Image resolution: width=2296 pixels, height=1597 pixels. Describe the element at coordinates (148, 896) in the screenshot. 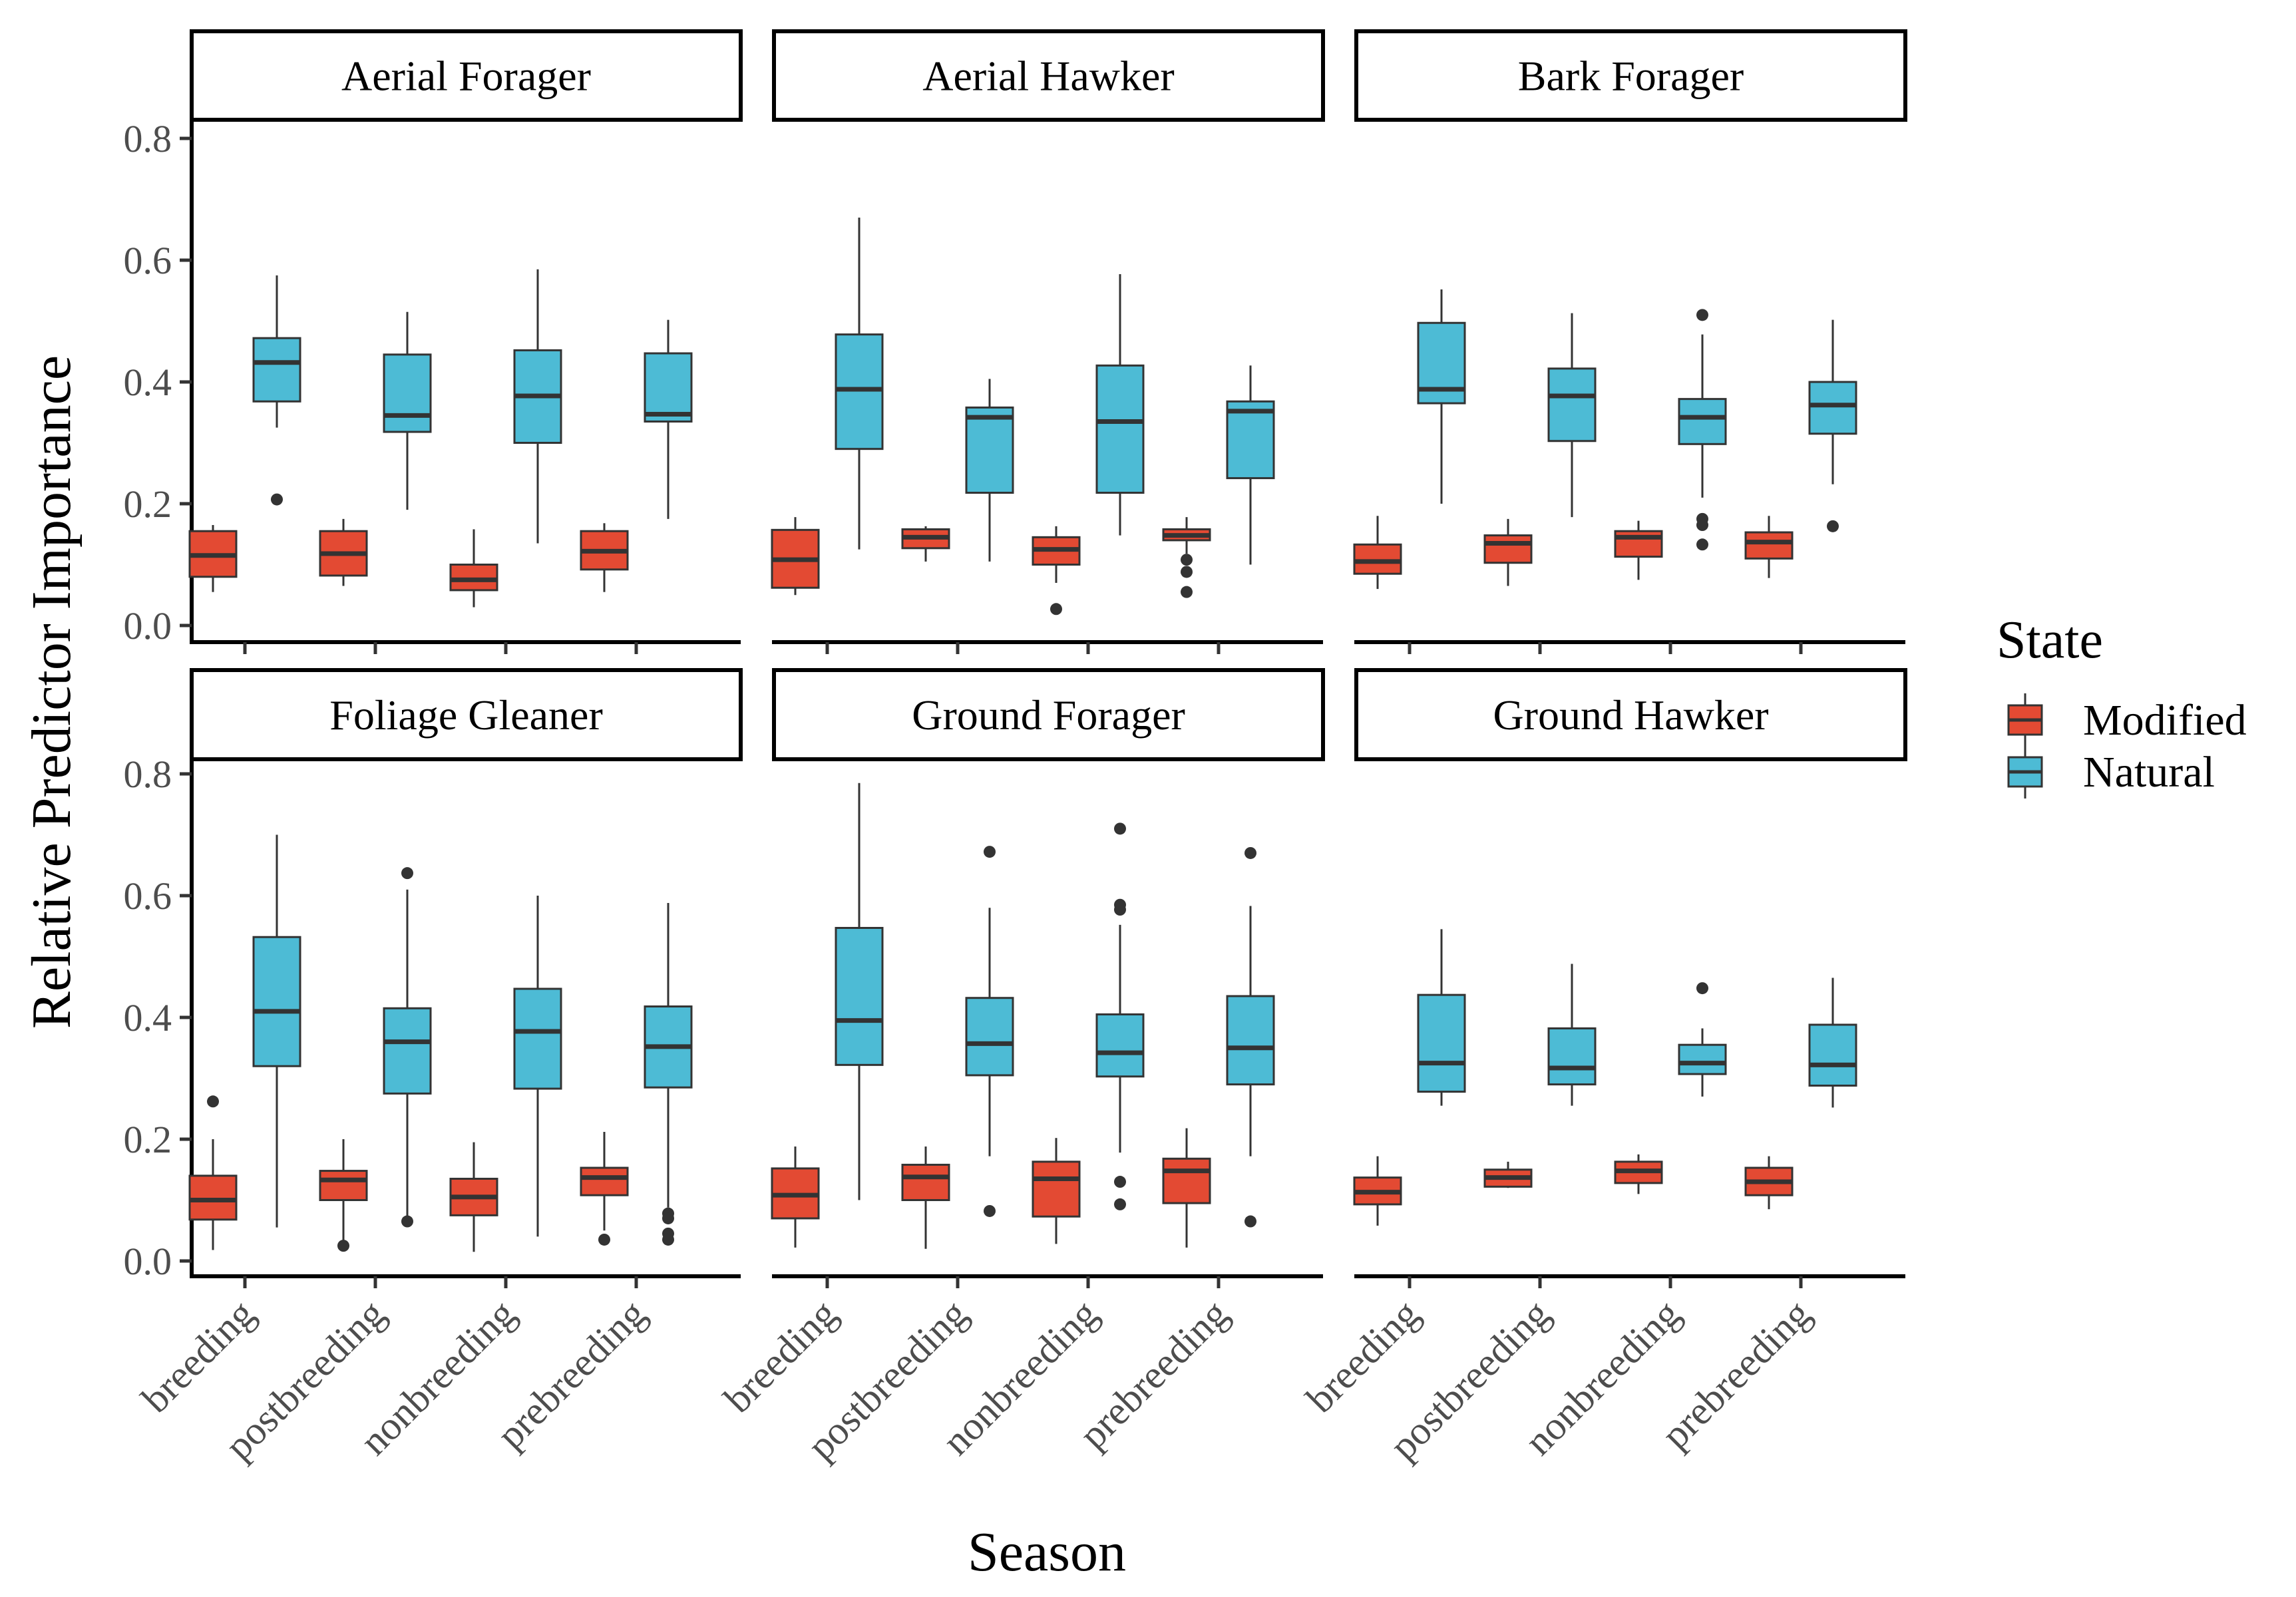

I see `y-tick-label: 0.6` at that location.